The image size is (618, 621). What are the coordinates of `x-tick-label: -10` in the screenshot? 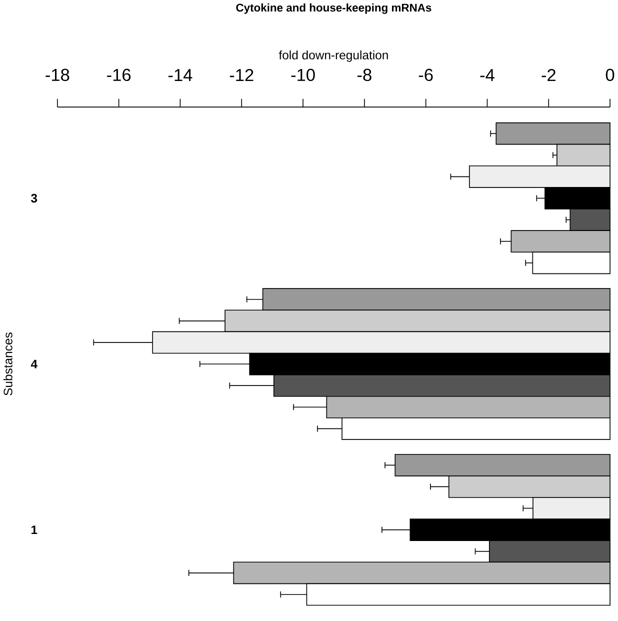 It's located at (303, 75).